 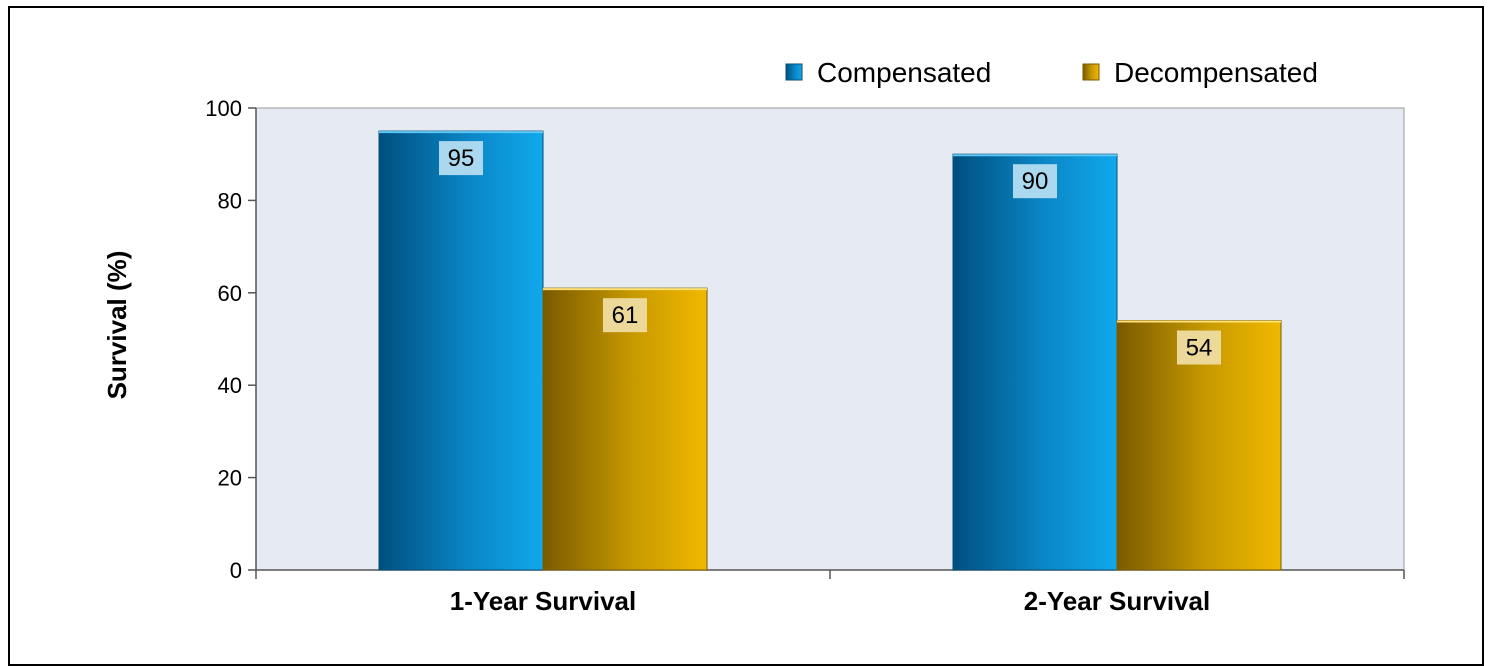 What do you see at coordinates (236, 570) in the screenshot?
I see `y-tick-label: 0` at bounding box center [236, 570].